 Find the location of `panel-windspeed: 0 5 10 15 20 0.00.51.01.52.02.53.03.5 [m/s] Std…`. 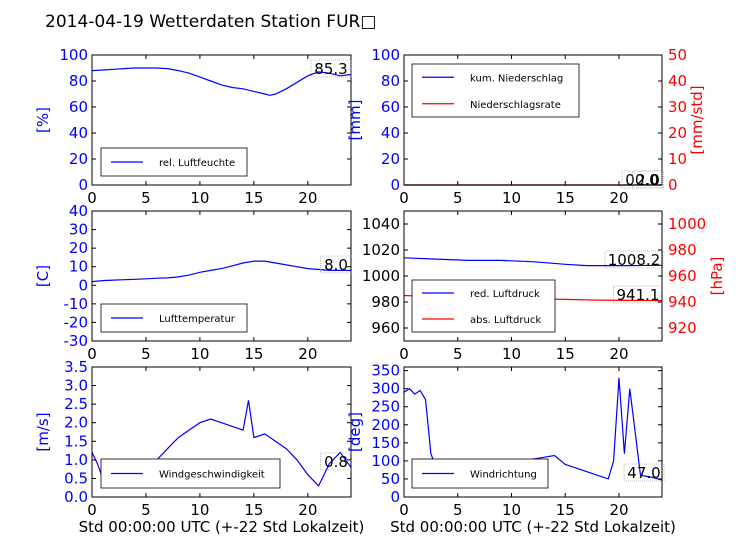

panel-windspeed: 0 5 10 15 20 0.00.51.01.52.02.53.03.5 [m/s] Std… is located at coordinates (199, 447).